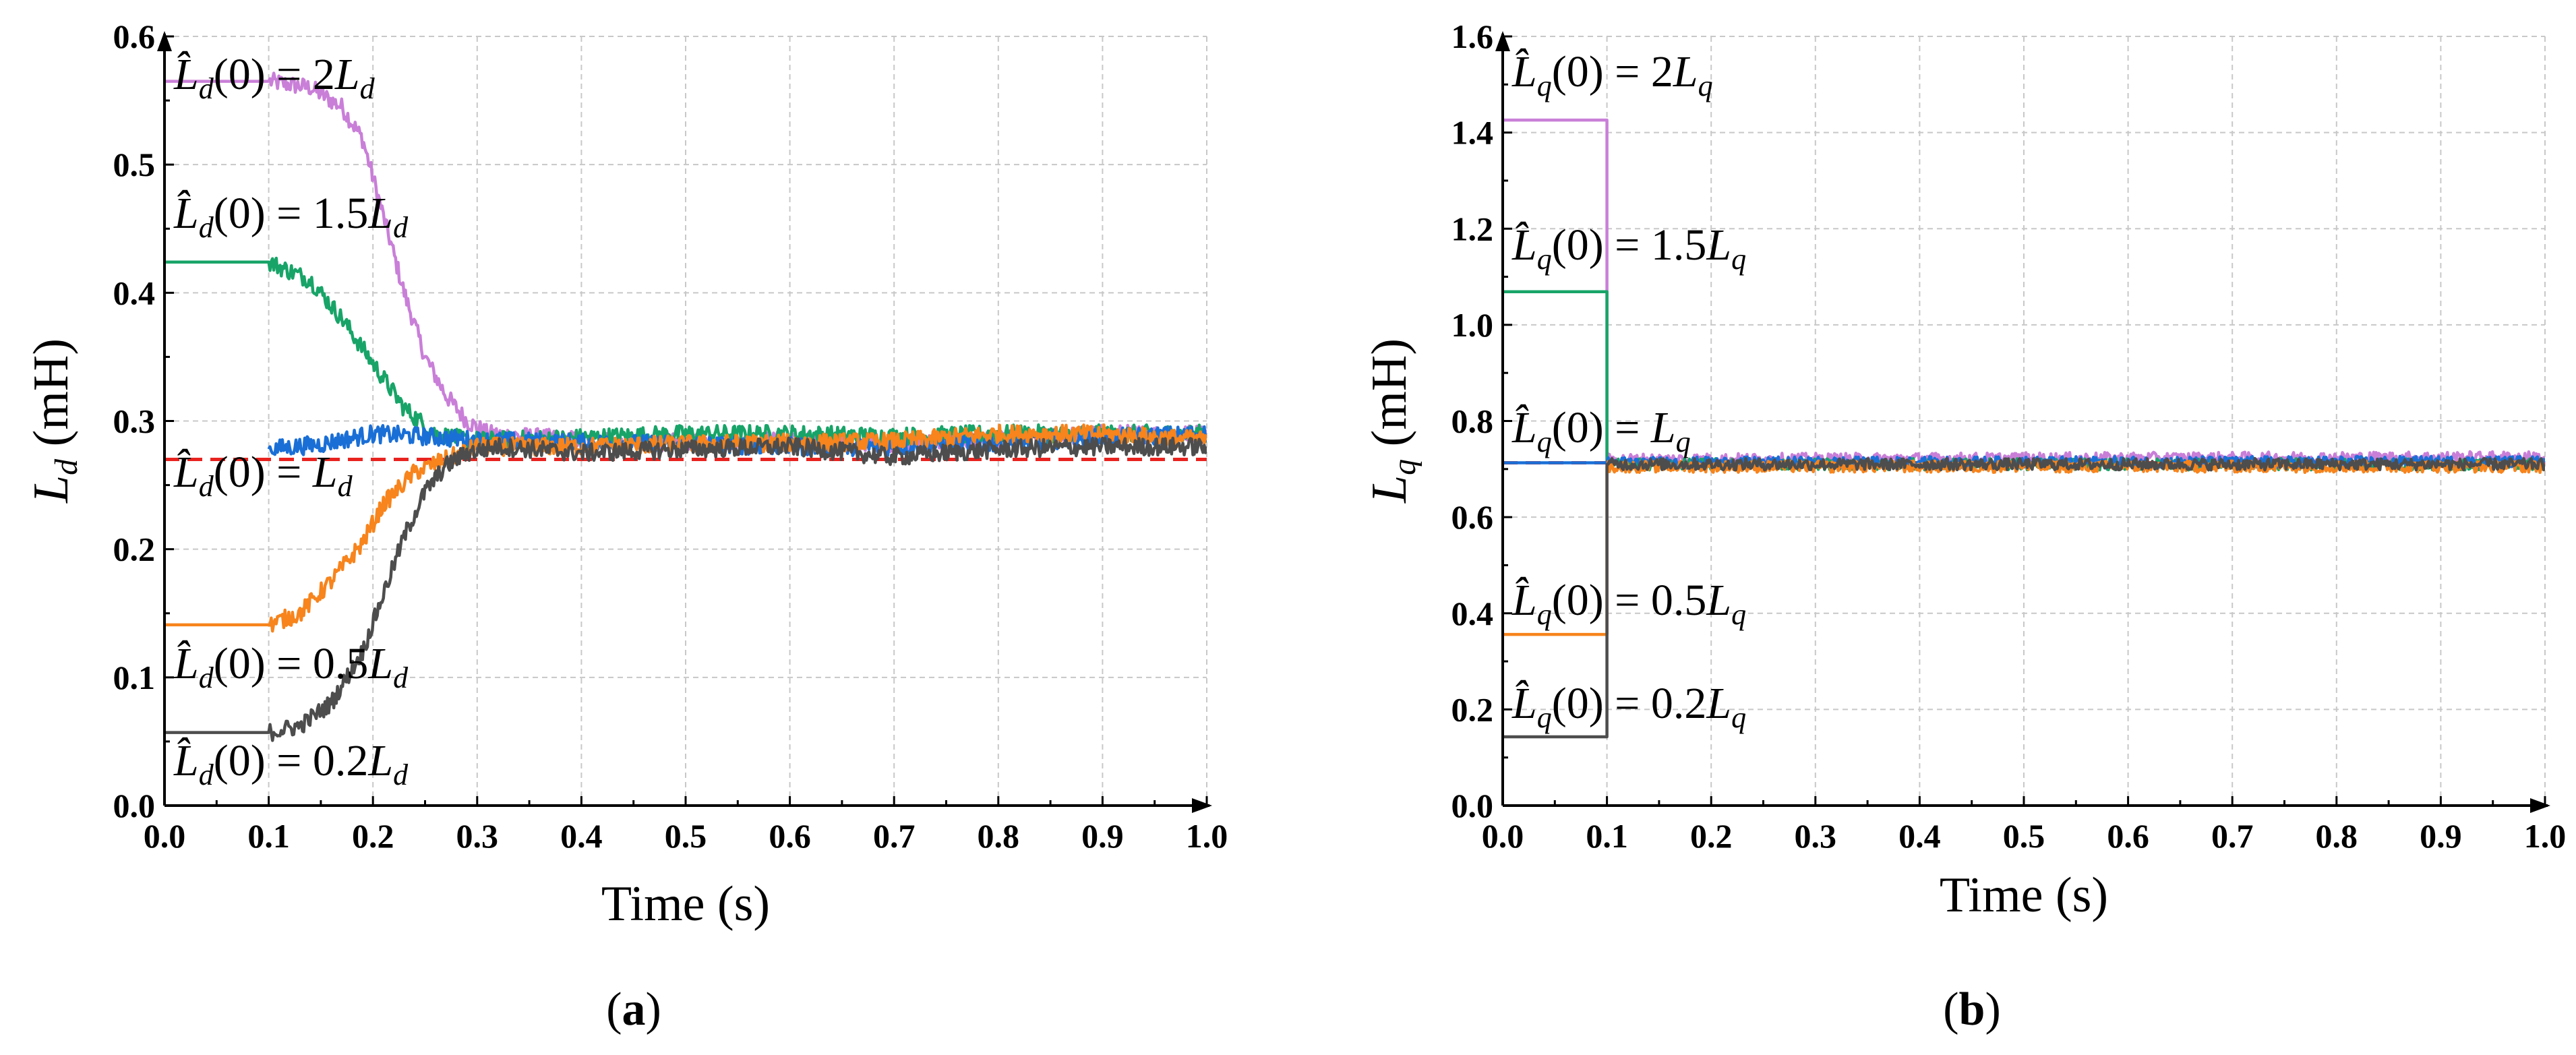 This screenshot has height=1055, width=2576. Describe the element at coordinates (2024, 895) in the screenshot. I see `x-axis-label-b: Time (s)` at that location.